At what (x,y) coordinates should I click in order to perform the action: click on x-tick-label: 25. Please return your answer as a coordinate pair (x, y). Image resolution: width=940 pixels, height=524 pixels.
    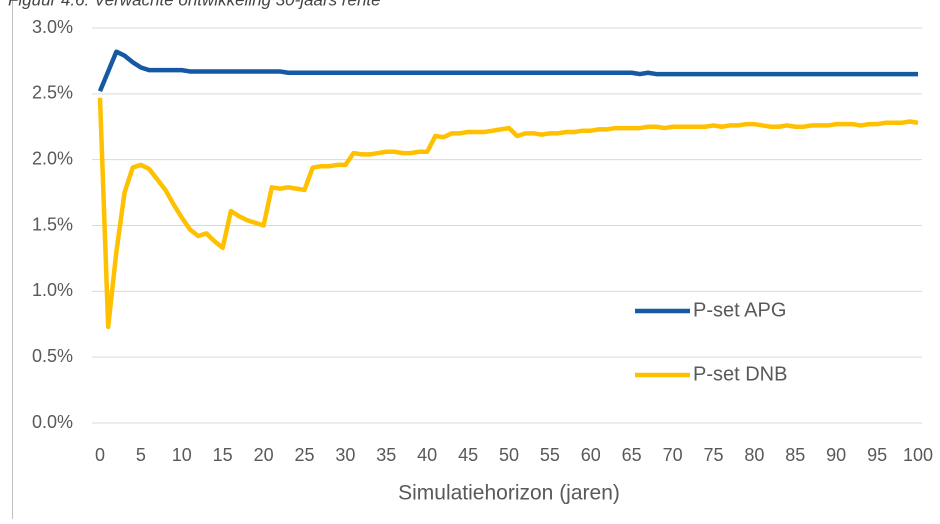
    Looking at the image, I should click on (304, 455).